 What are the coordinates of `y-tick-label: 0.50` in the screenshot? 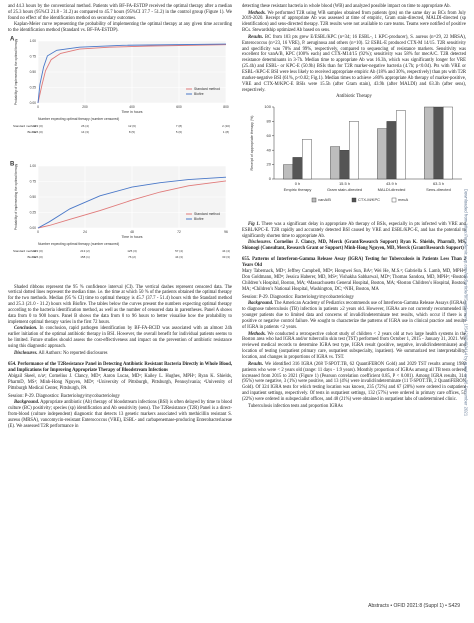 It's located at (33, 197).